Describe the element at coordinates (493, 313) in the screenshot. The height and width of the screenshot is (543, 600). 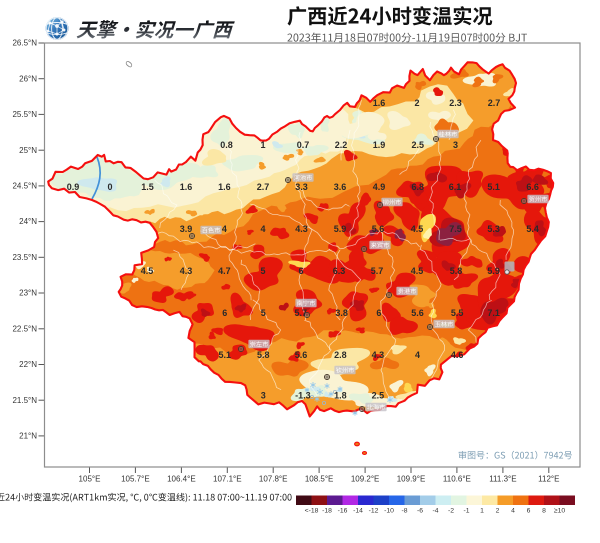
I see `svg-text: 7.1` at that location.